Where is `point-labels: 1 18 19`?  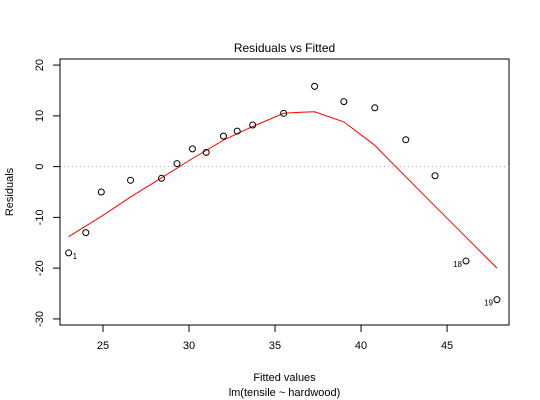
point-labels: 1 18 19 is located at coordinates (283, 280).